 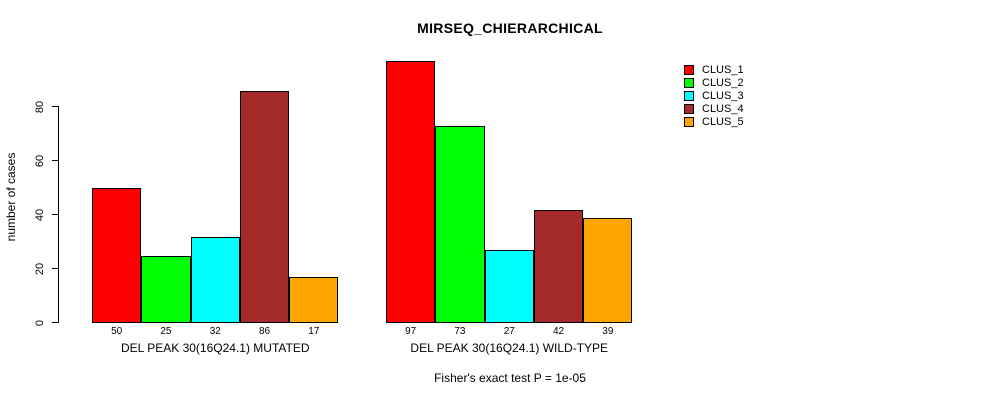 What do you see at coordinates (509, 331) in the screenshot?
I see `bar-value-label: 27` at bounding box center [509, 331].